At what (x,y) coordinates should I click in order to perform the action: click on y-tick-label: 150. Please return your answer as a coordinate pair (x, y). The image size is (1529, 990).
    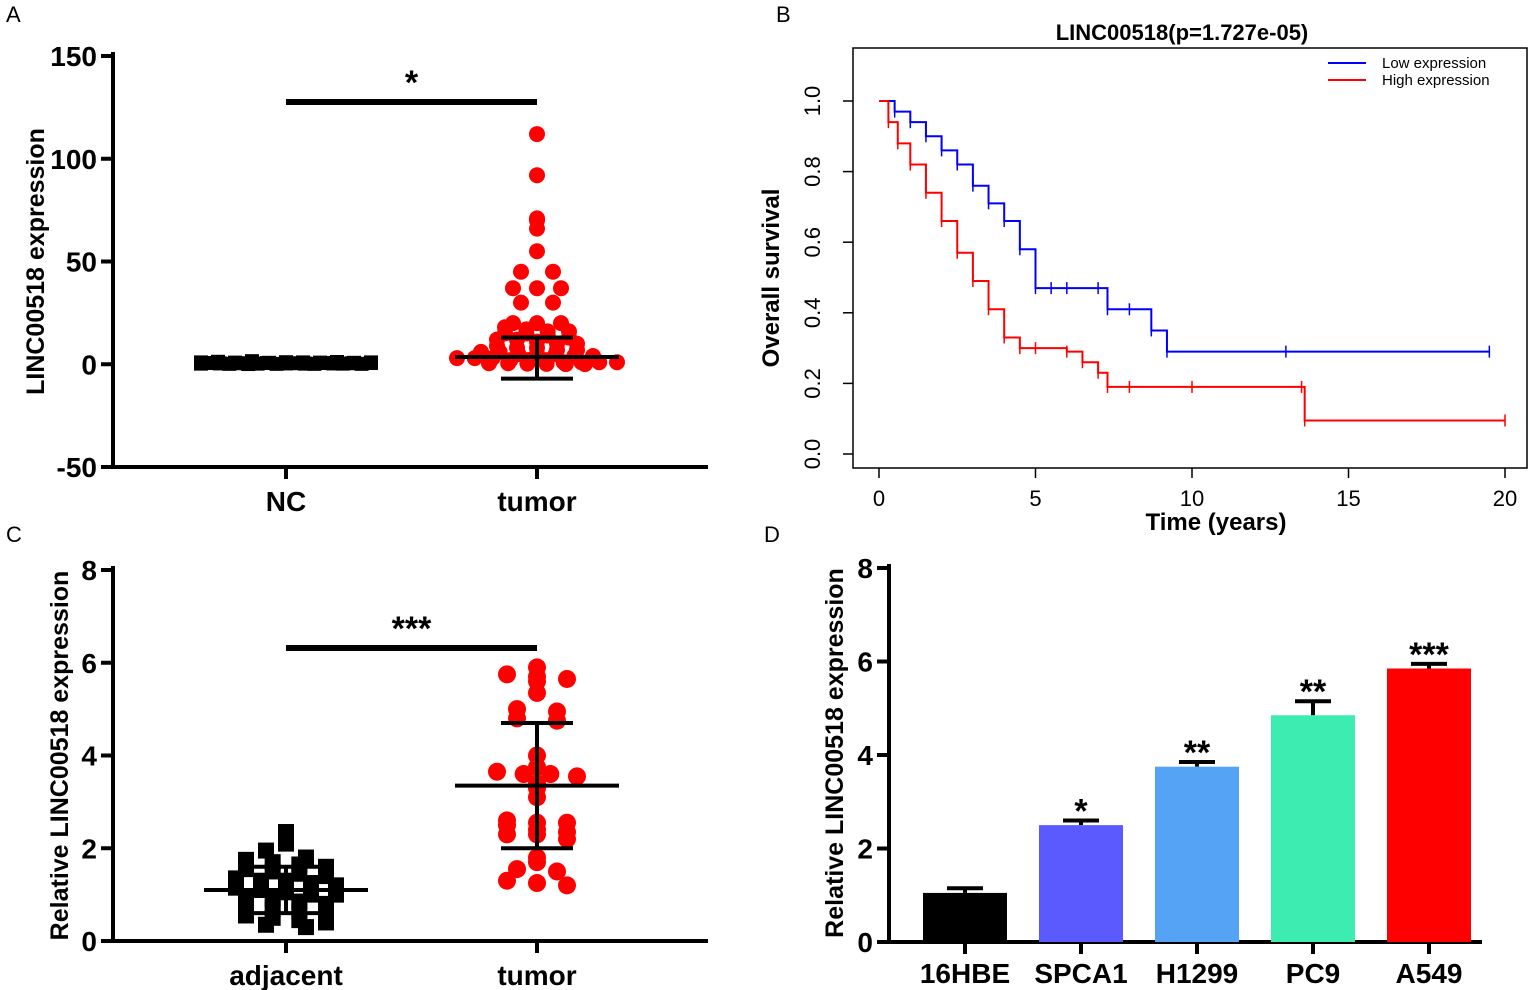
    Looking at the image, I should click on (73, 56).